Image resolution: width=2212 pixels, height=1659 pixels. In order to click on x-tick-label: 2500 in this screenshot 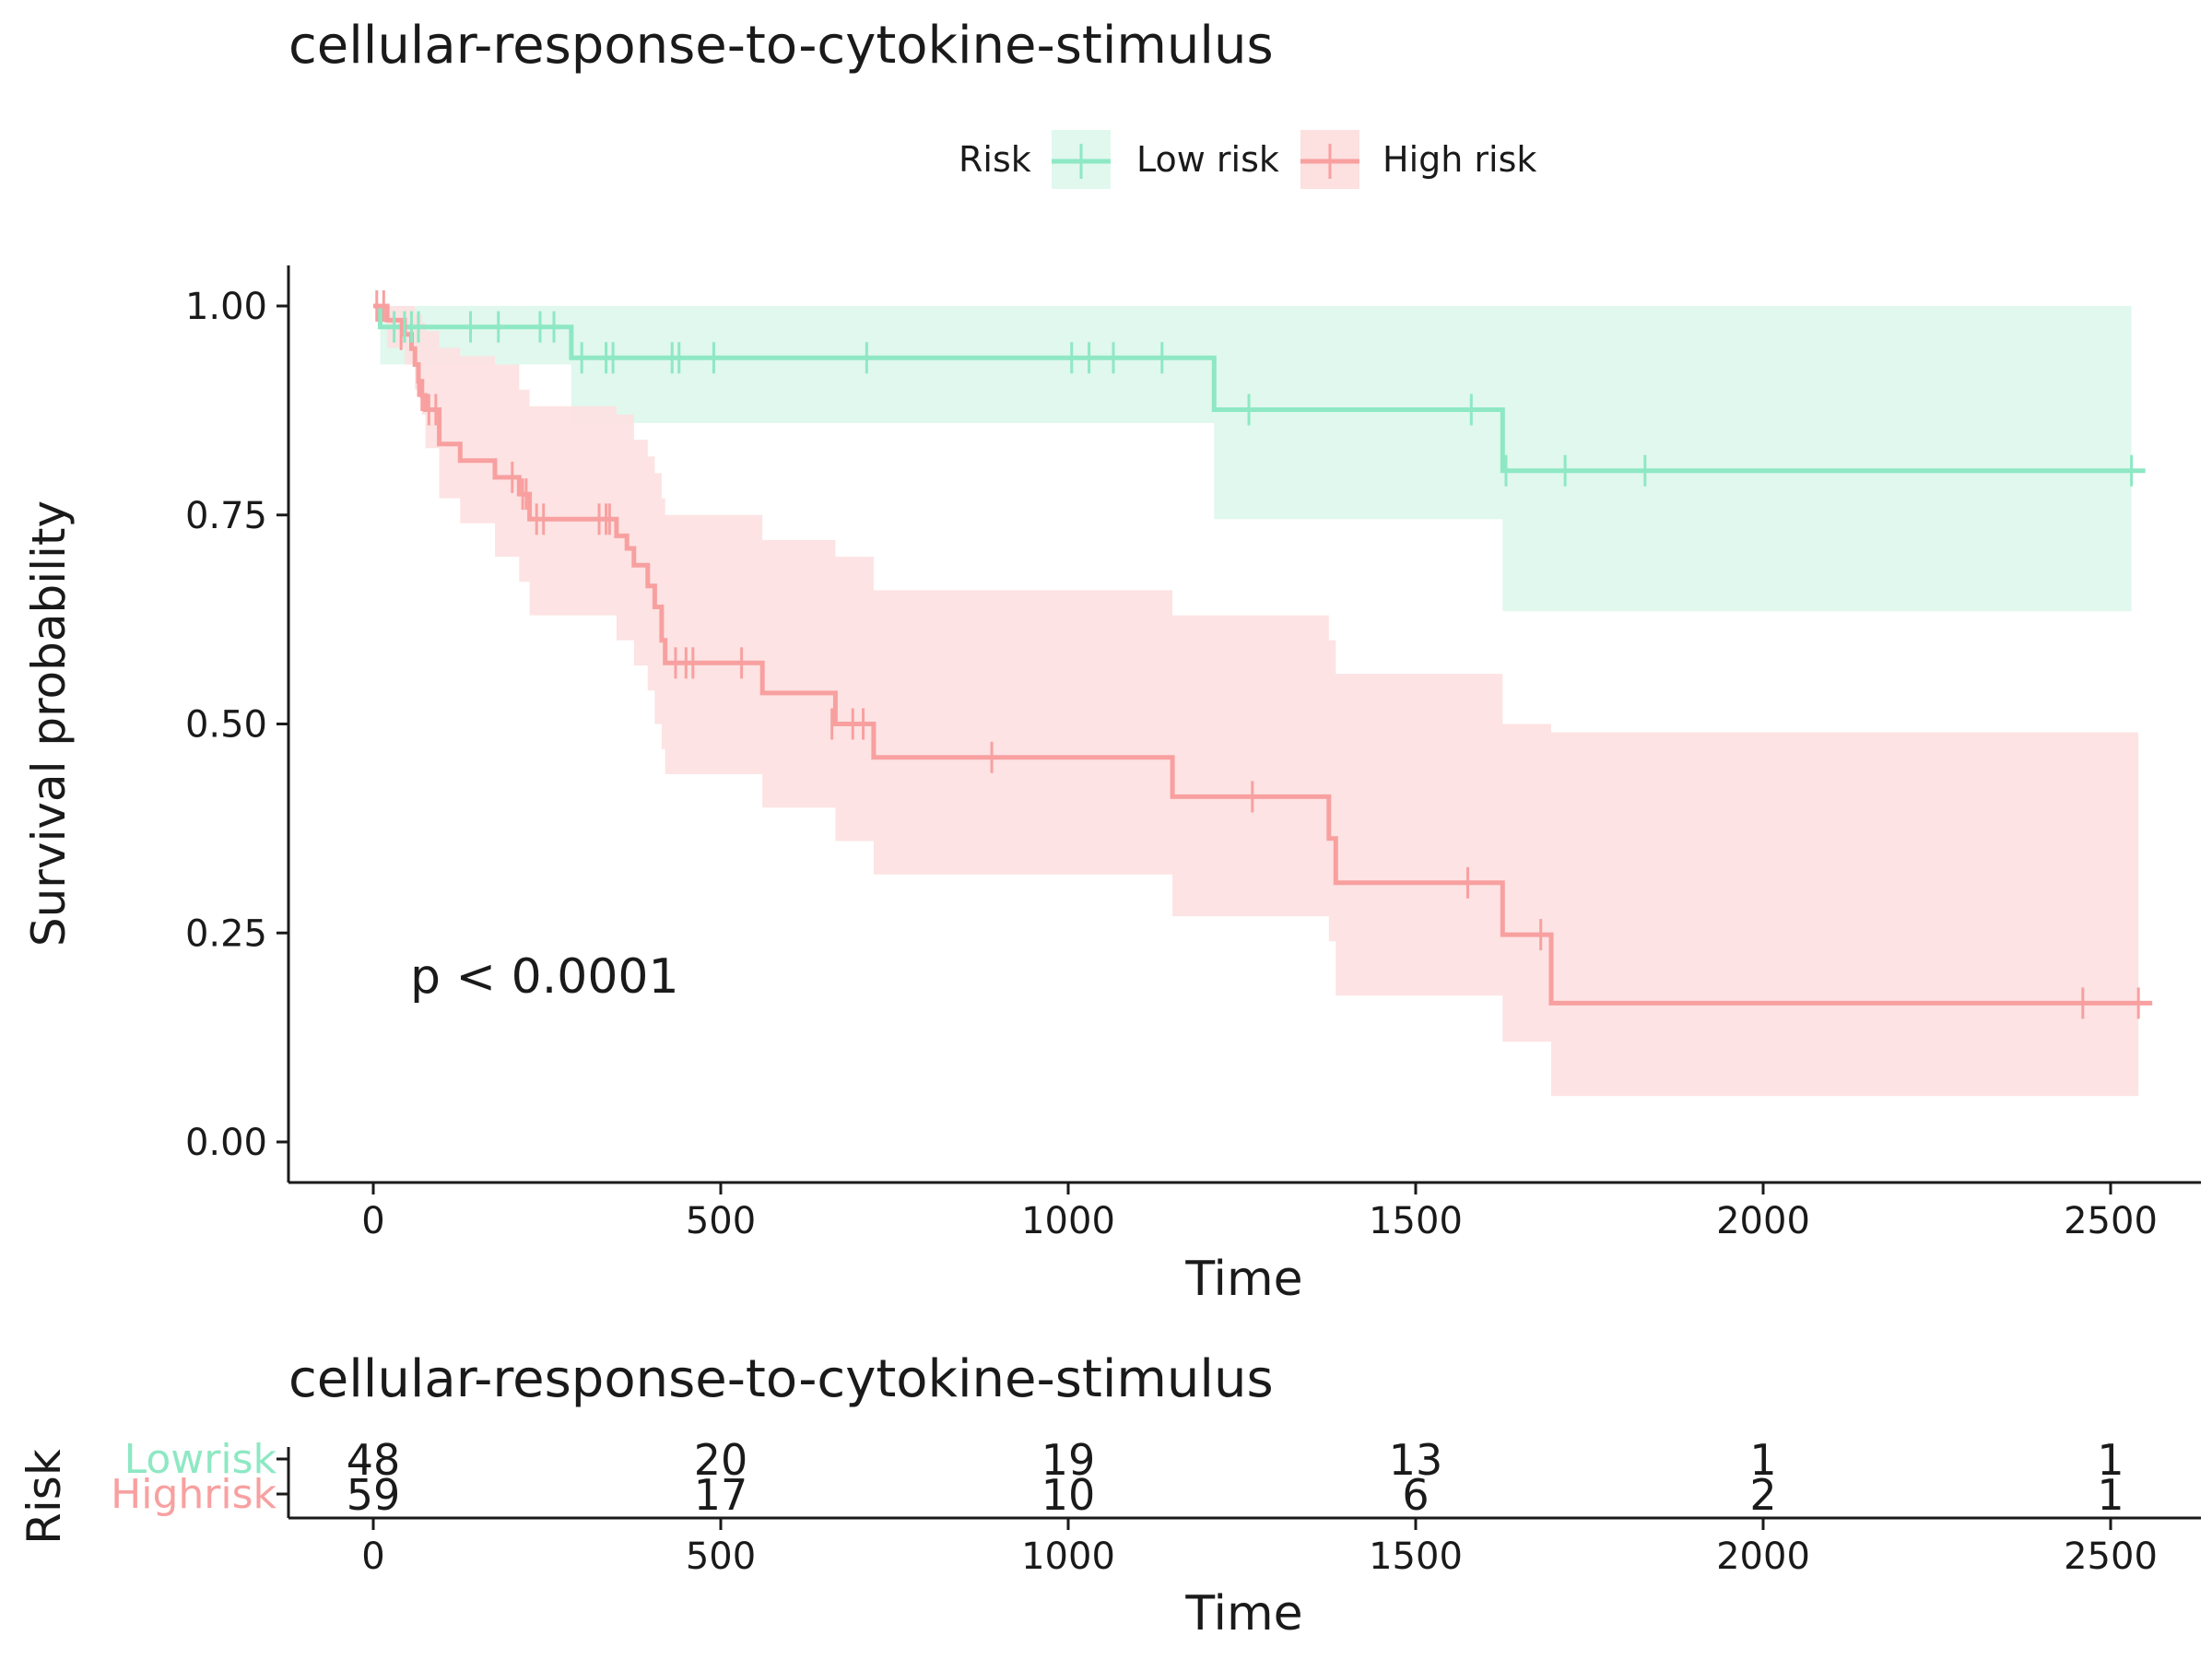, I will do `click(2111, 1221)`.